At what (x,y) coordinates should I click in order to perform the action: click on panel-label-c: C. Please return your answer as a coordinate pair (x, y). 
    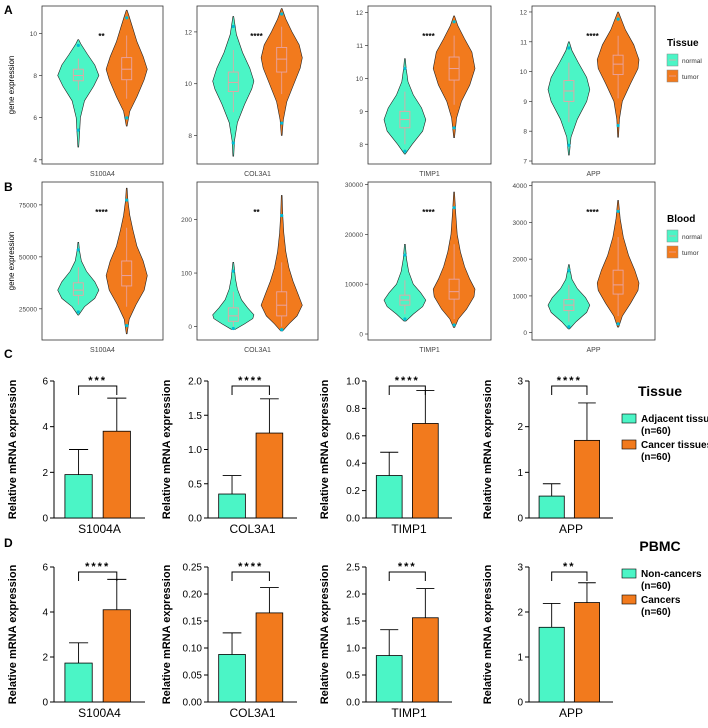
    Looking at the image, I should click on (8, 354).